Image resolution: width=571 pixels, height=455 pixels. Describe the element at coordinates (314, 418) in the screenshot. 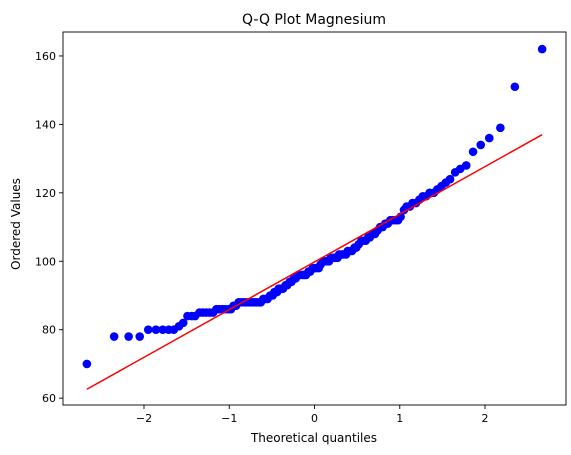

I see `x-tick-label: 0` at that location.